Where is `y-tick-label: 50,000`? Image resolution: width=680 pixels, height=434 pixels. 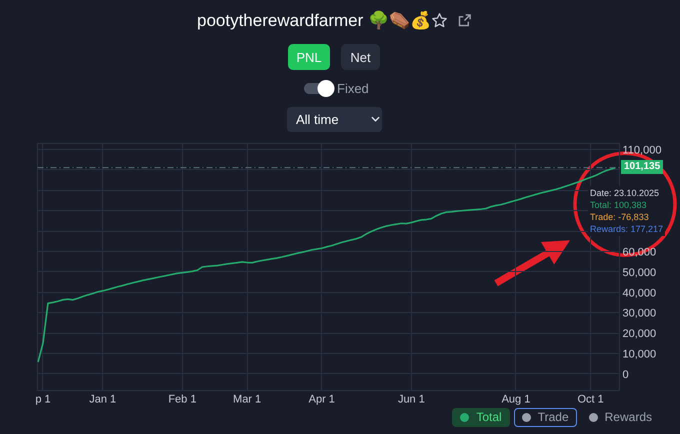 y-tick-label: 50,000 is located at coordinates (639, 272).